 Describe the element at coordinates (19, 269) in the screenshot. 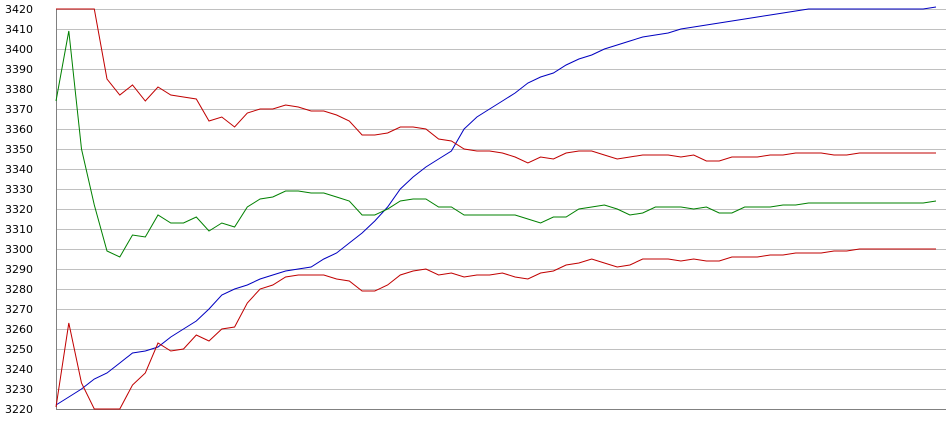

I see `y-tick-label: 3290` at that location.